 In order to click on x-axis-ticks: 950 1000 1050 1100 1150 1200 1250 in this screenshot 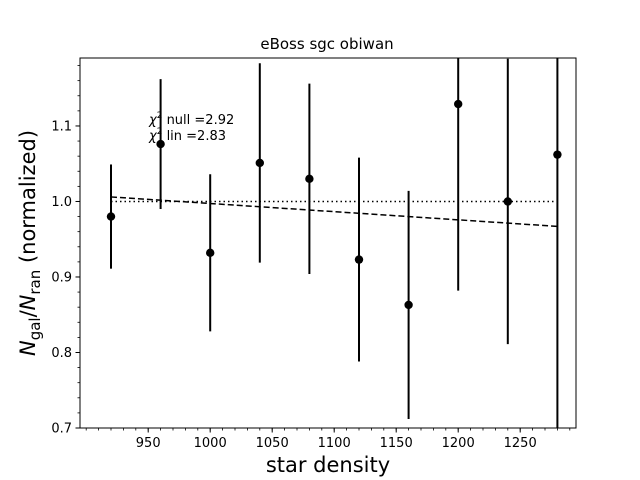, I will do `click(328, 439)`.